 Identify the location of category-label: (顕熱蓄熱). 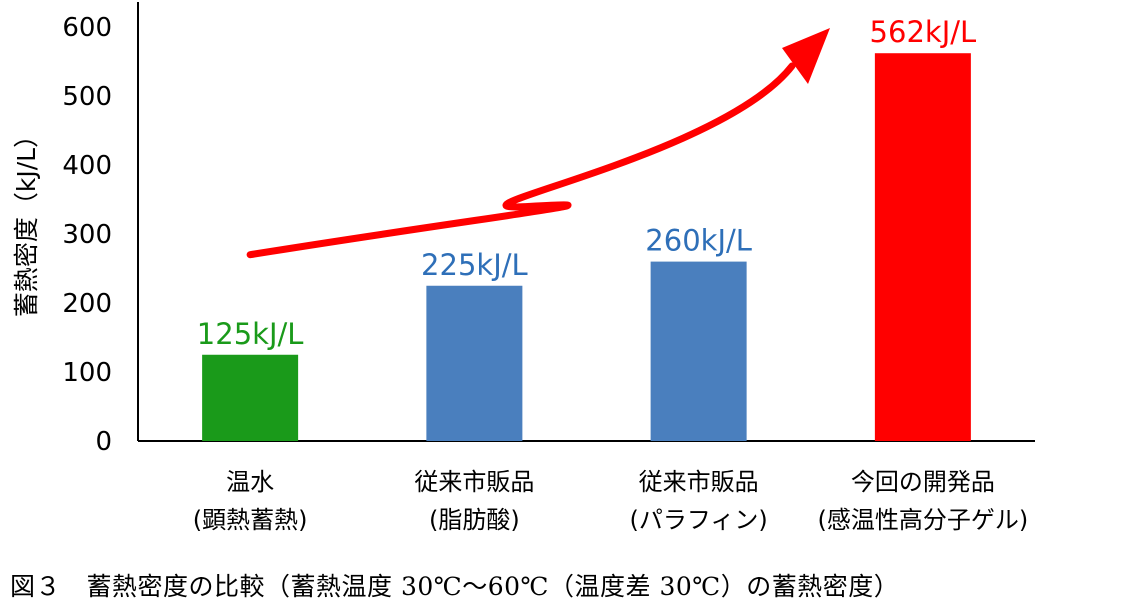
(250, 520).